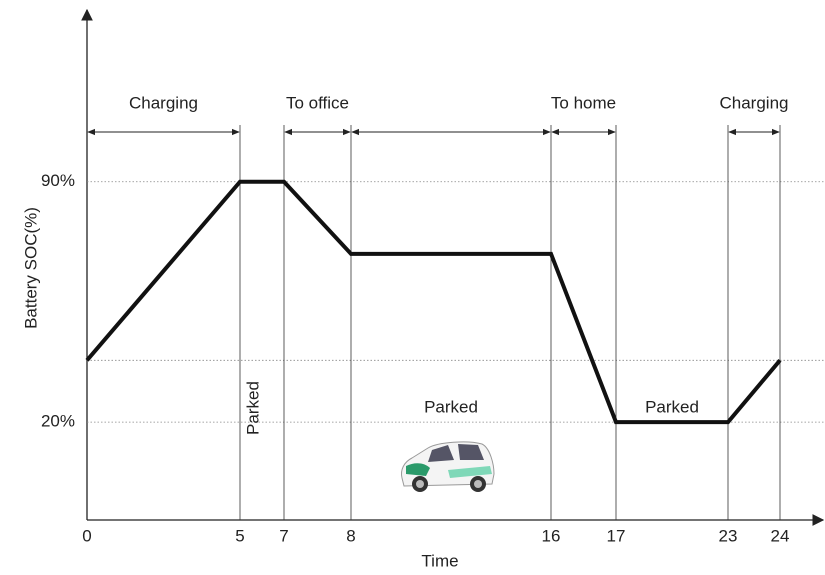  Describe the element at coordinates (58, 421) in the screenshot. I see `y-tick-label: 20%` at that location.